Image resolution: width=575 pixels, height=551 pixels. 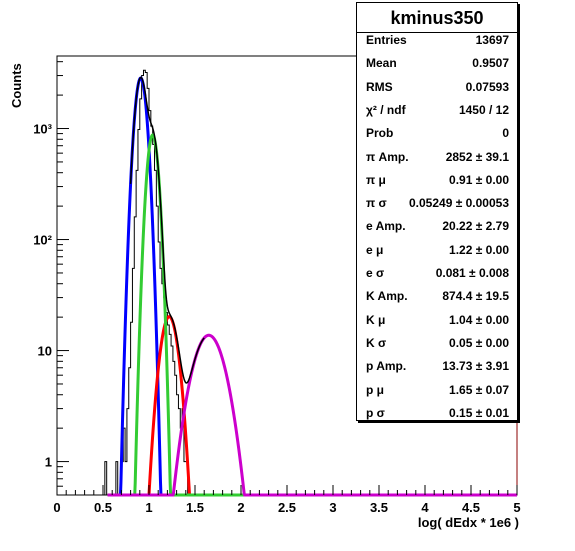 What do you see at coordinates (386, 40) in the screenshot?
I see `stats-label: Entries` at bounding box center [386, 40].